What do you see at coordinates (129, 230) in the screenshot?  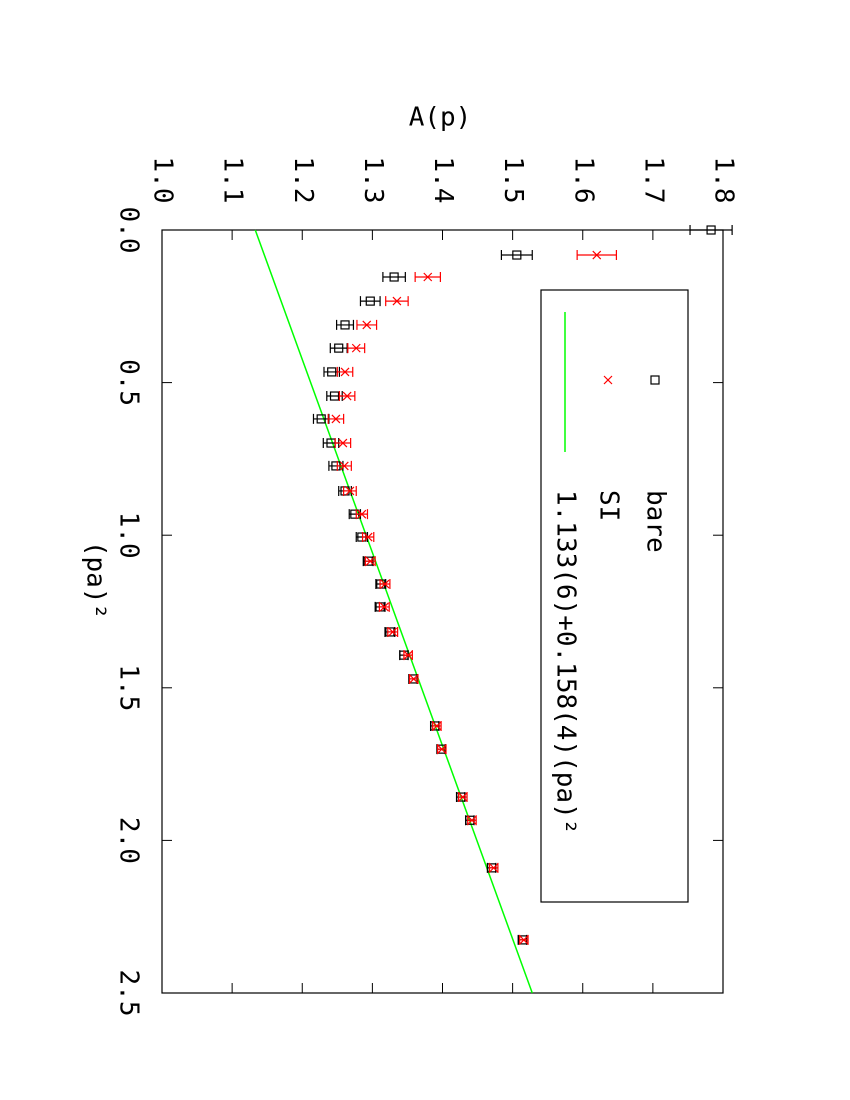 I see `x-tick-label: 0.0` at bounding box center [129, 230].